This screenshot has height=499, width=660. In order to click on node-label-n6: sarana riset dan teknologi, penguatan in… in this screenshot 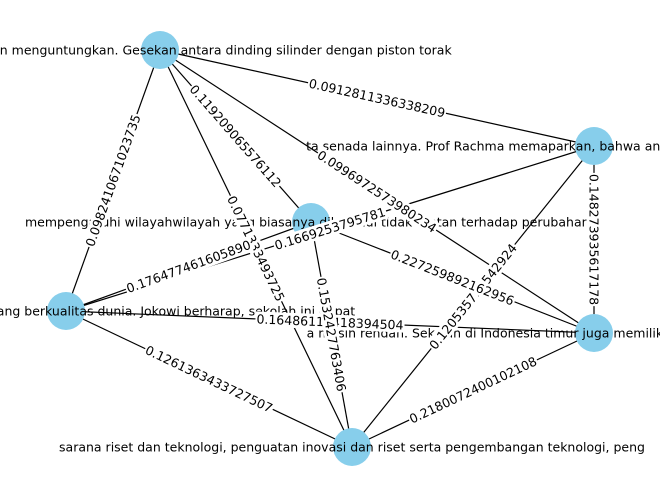, I will do `click(352, 447)`.